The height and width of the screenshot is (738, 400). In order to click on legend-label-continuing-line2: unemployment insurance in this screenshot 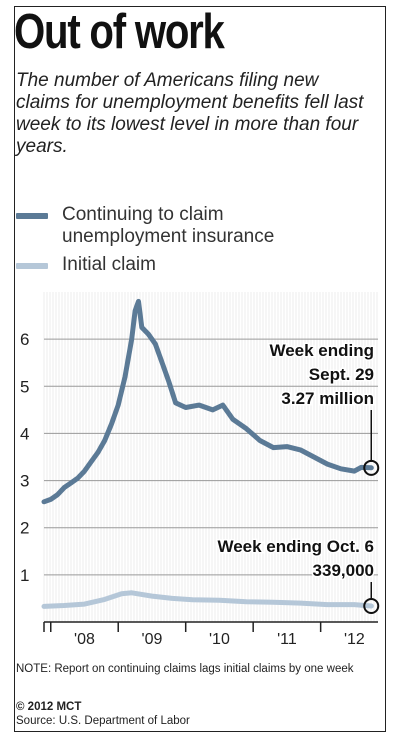, I will do `click(168, 236)`.